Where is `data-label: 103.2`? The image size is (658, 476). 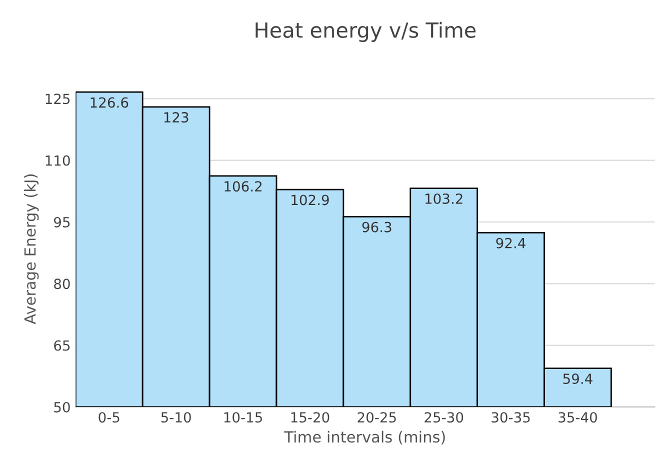
data-label: 103.2 is located at coordinates (443, 198).